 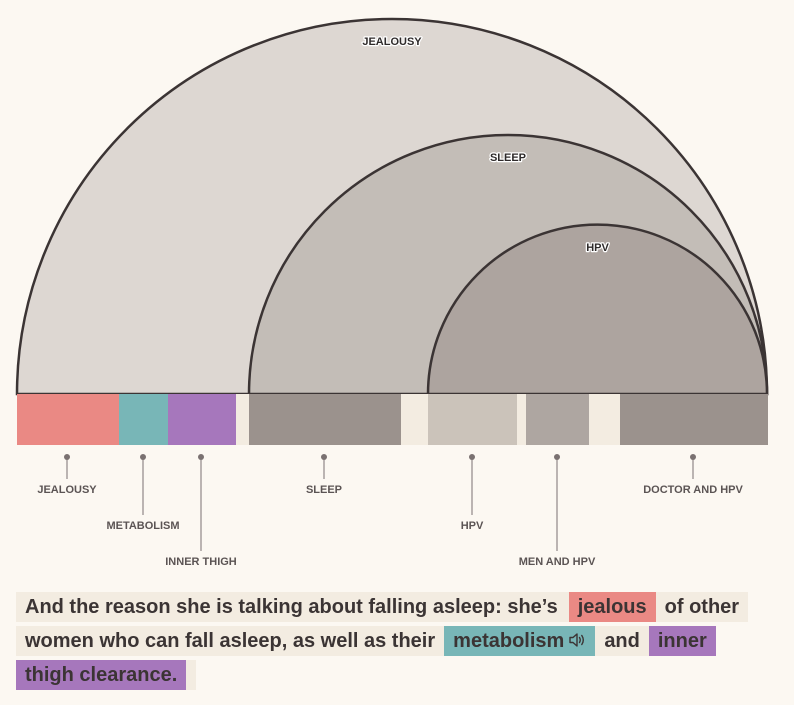 What do you see at coordinates (622, 641) in the screenshot?
I see `transcript-text: and` at bounding box center [622, 641].